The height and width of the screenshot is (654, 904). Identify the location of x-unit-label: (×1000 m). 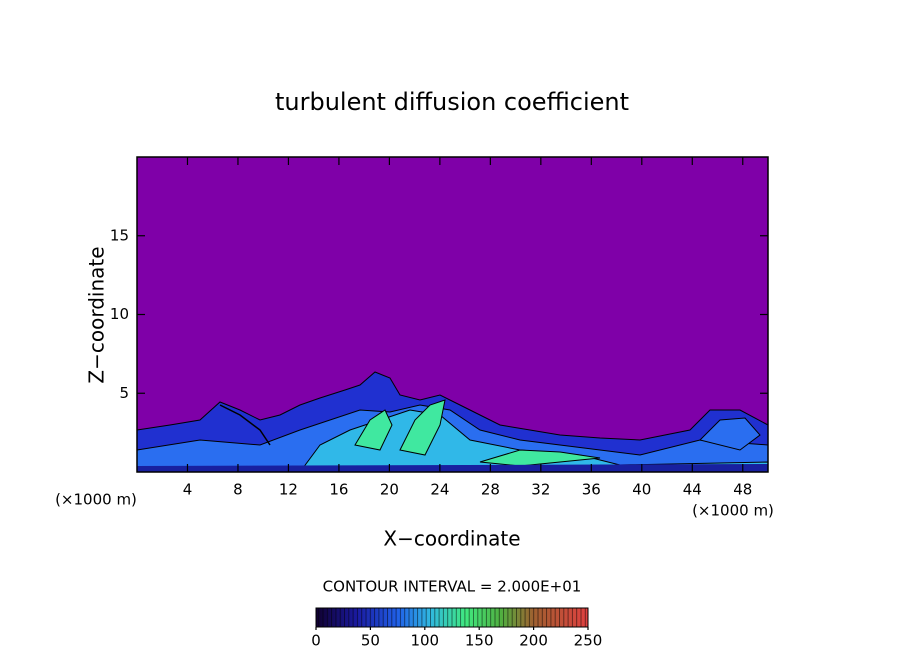
(733, 511).